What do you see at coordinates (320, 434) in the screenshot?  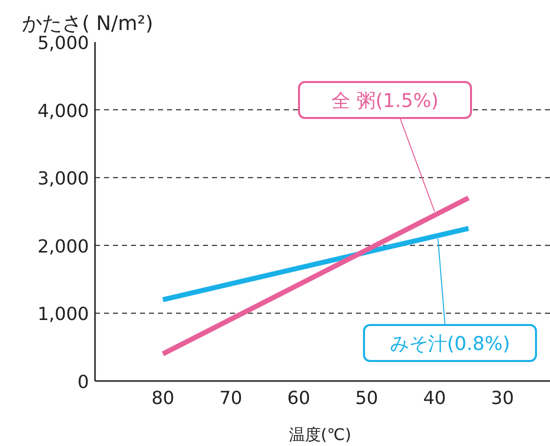 I see `x-axis-title: 温度(℃)` at bounding box center [320, 434].